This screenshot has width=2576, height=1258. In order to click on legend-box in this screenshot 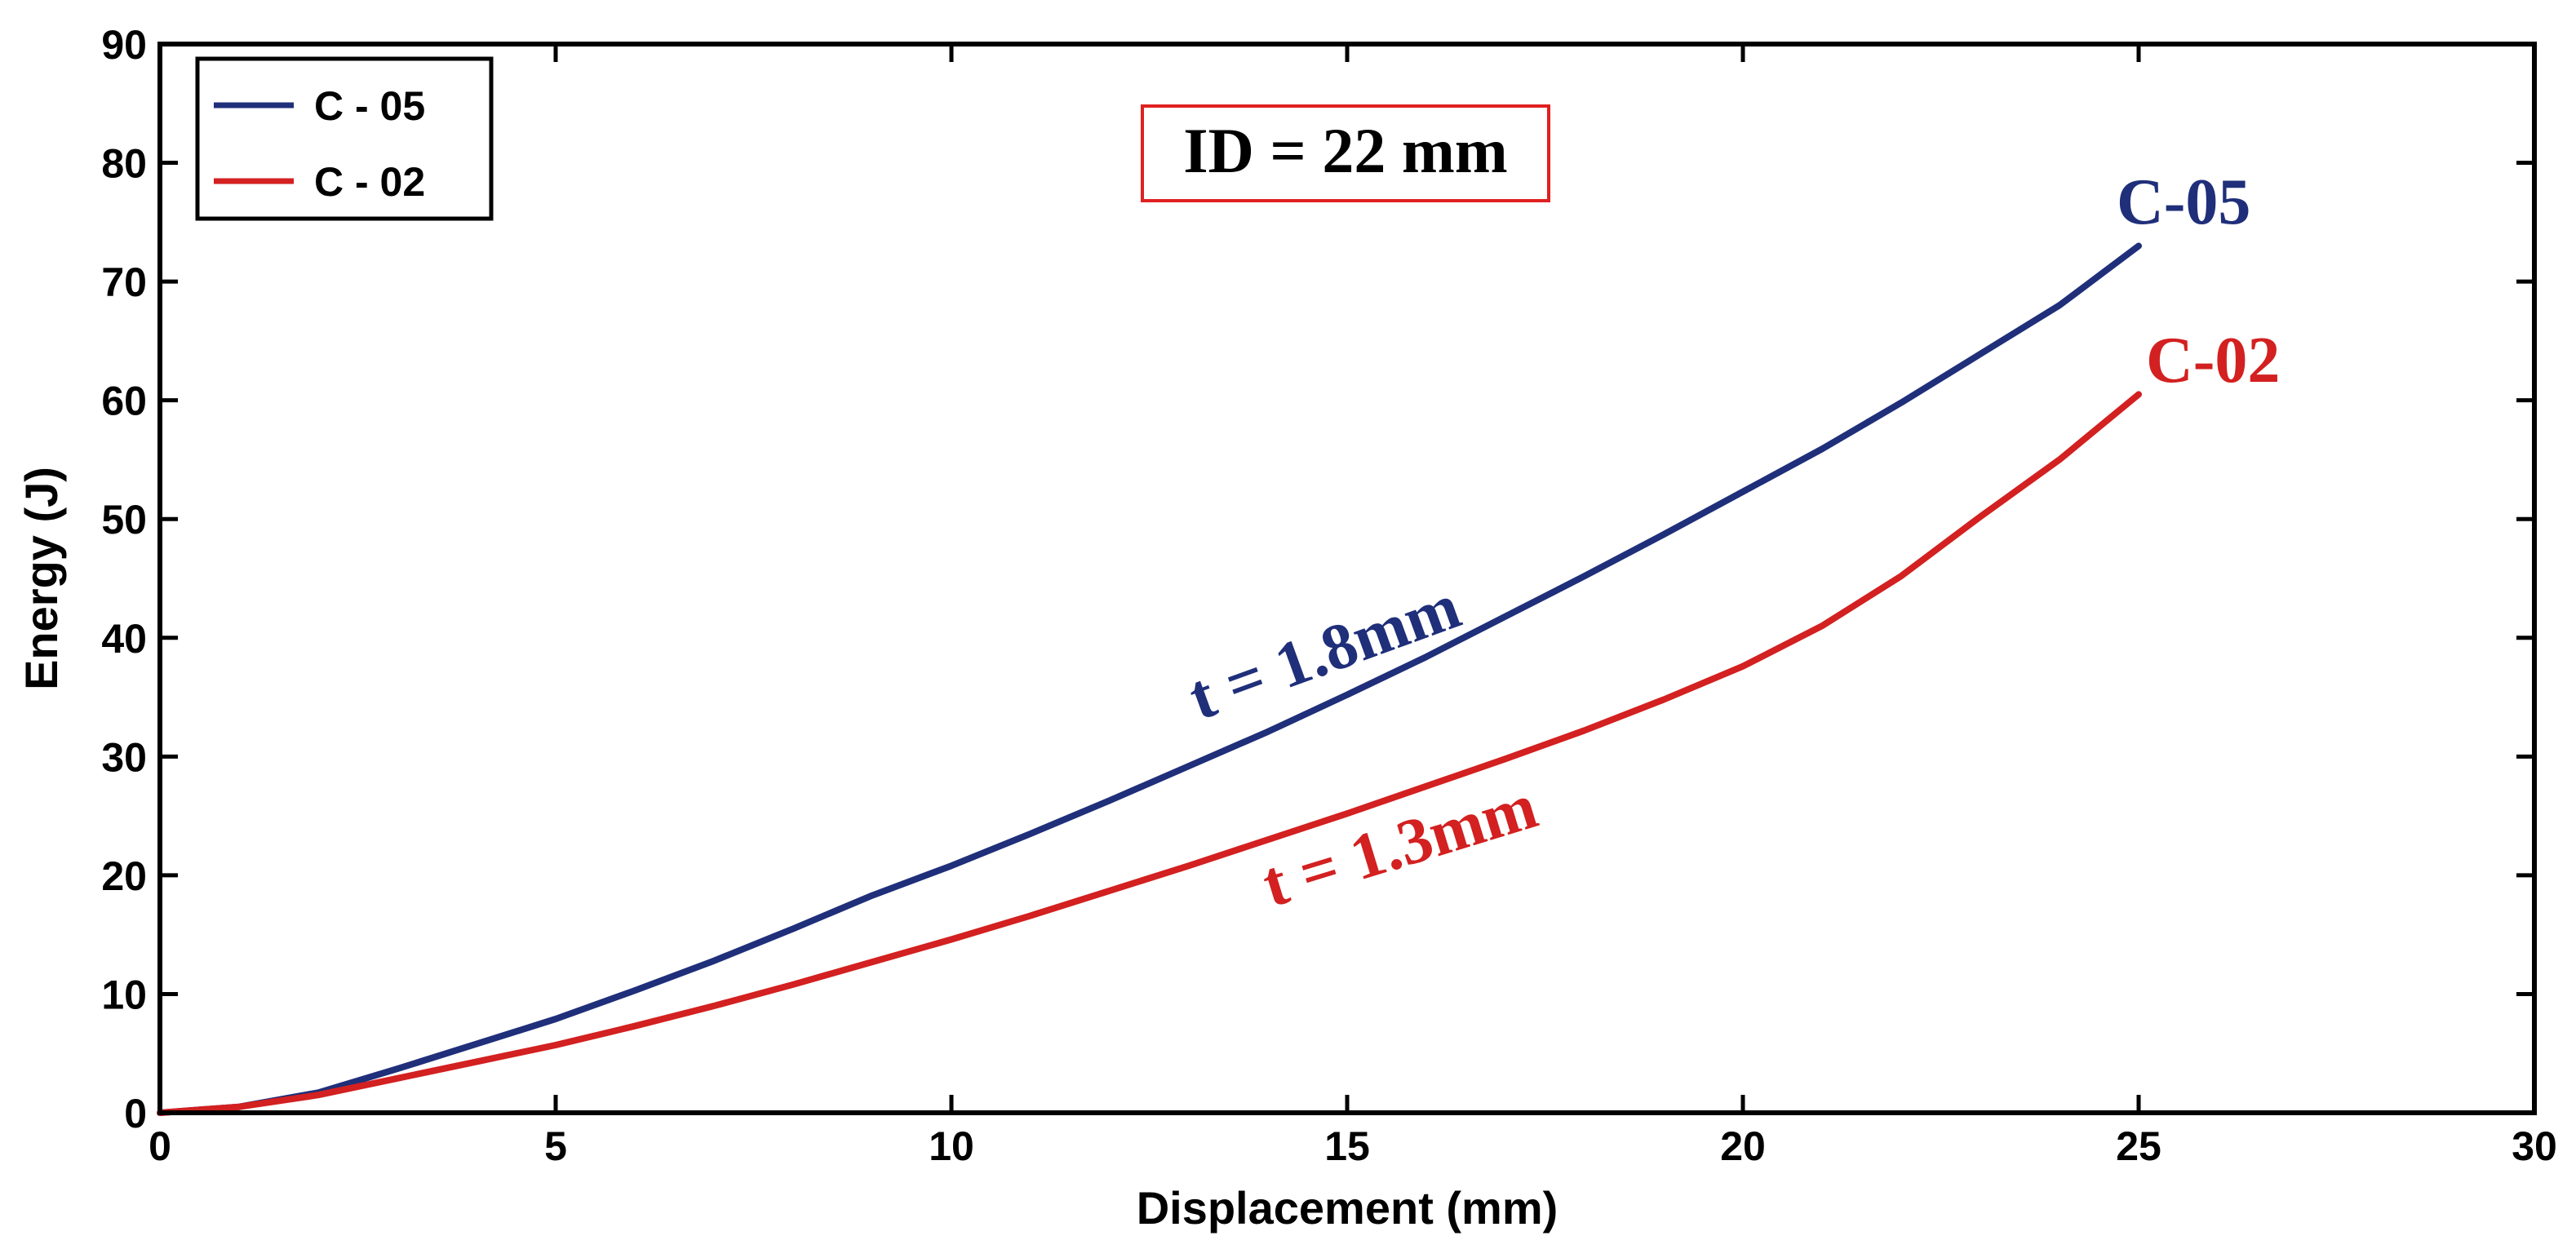, I will do `click(344, 138)`.